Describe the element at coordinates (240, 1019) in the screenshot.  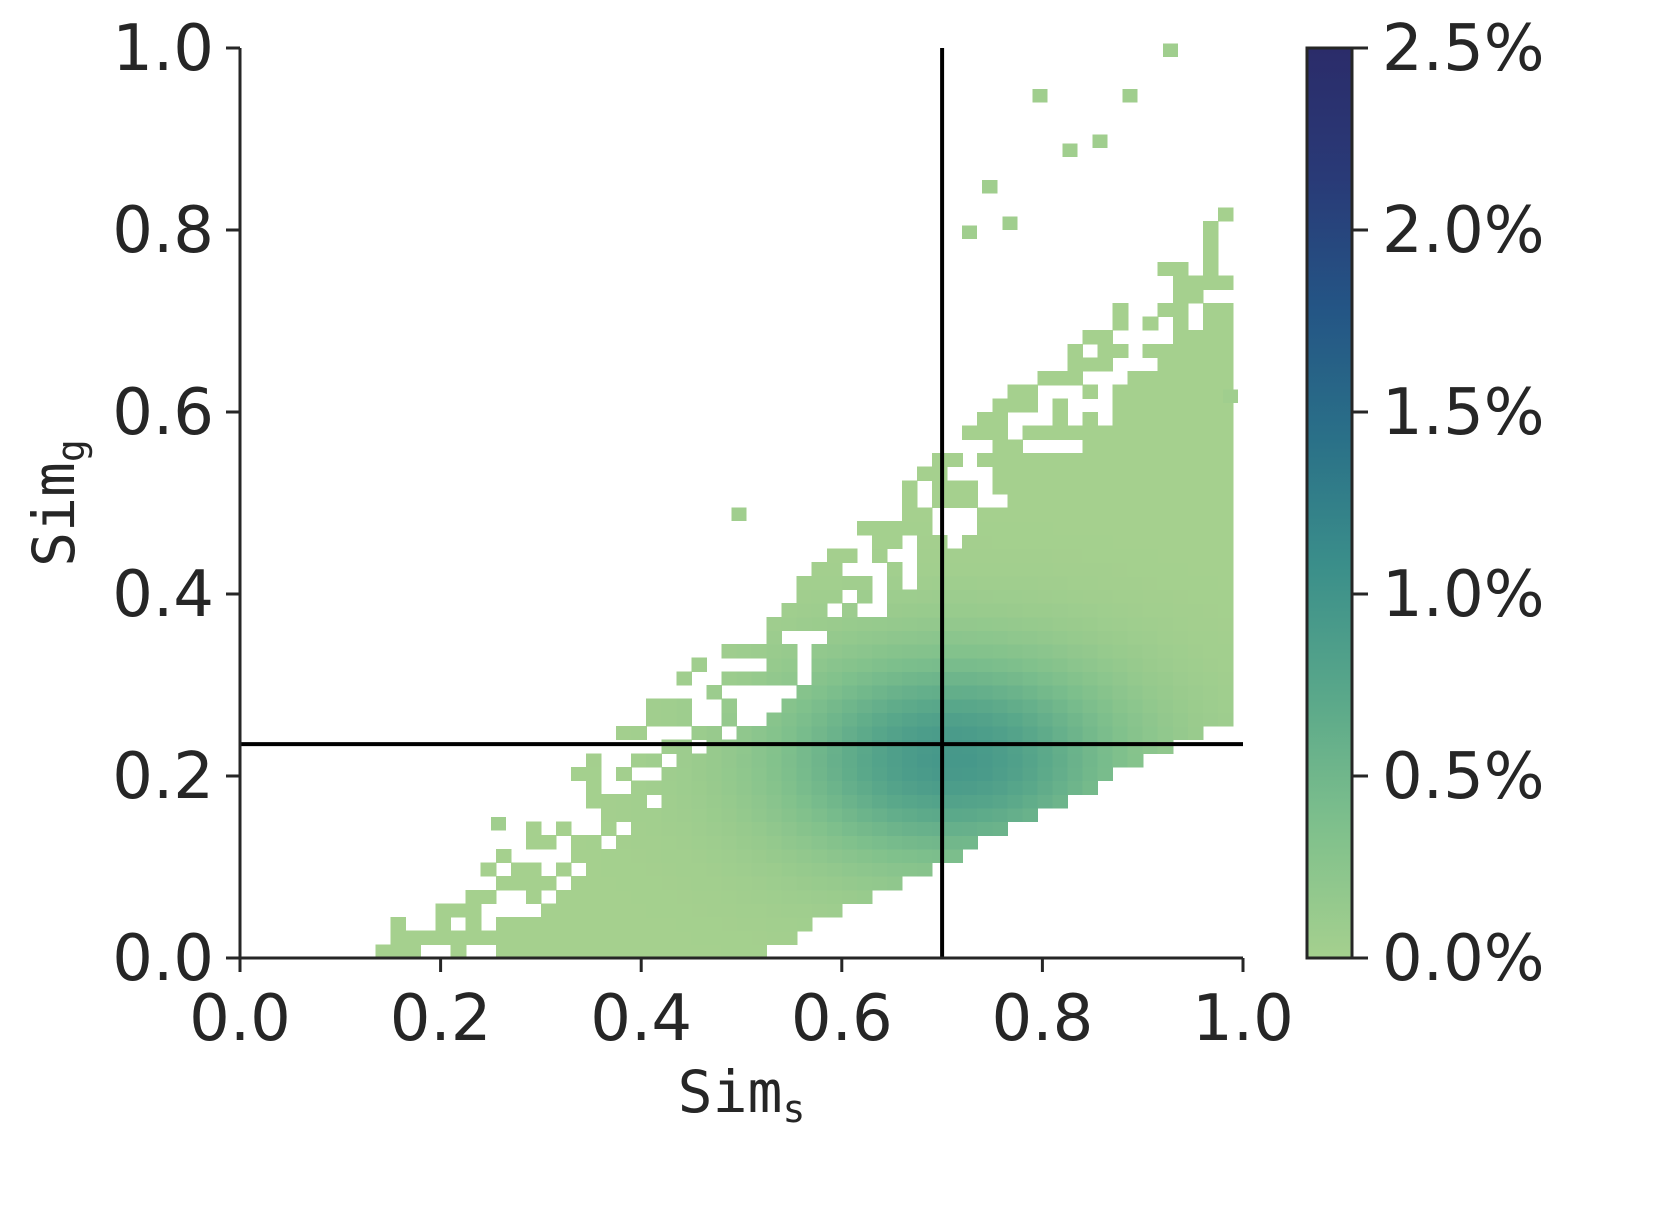
I see `x-tick-label: 0.0` at that location.